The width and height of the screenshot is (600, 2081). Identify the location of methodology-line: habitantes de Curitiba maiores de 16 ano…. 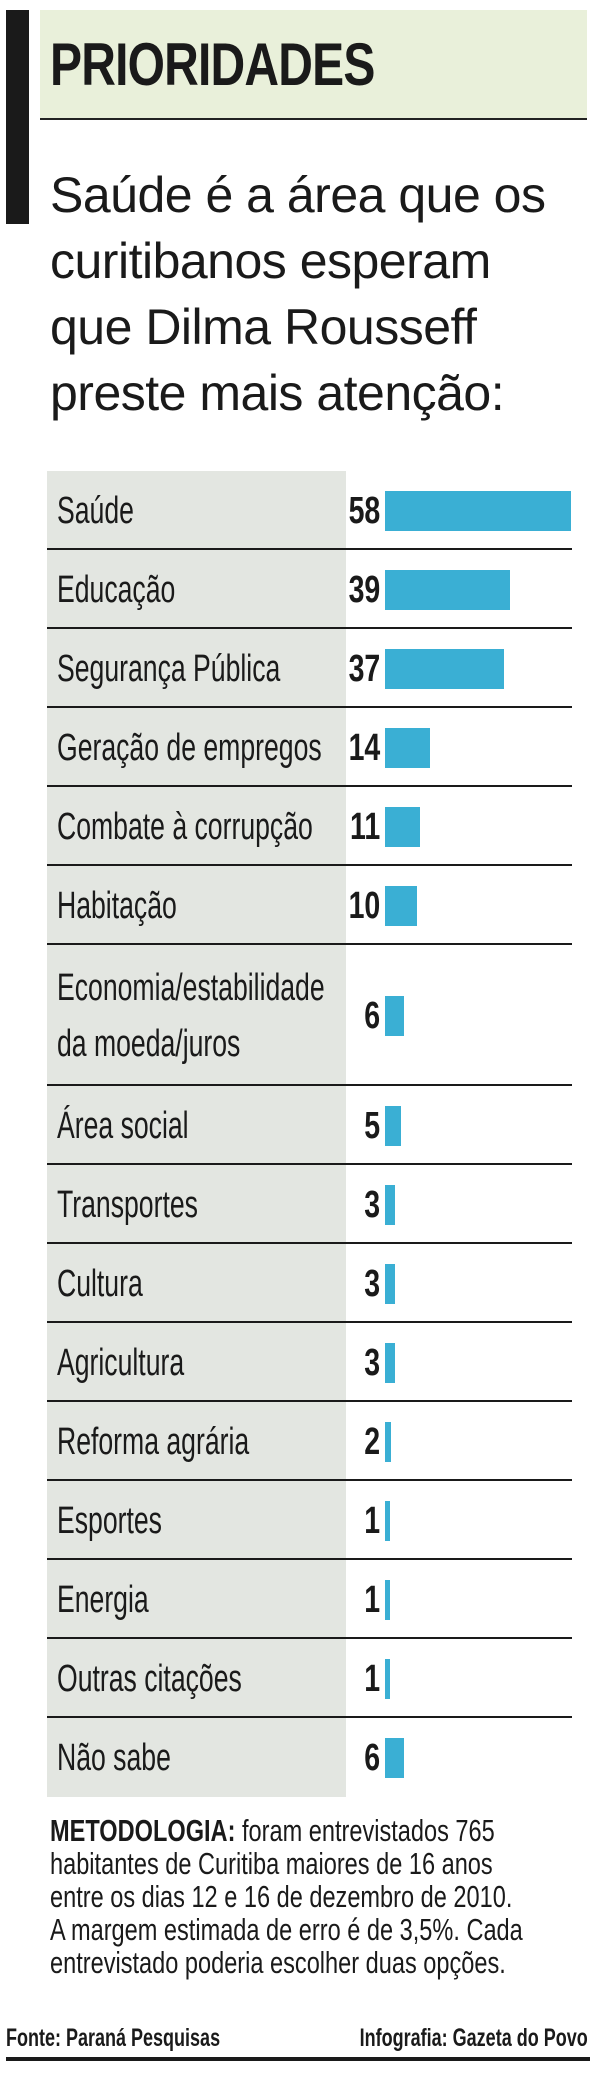
(271, 1863).